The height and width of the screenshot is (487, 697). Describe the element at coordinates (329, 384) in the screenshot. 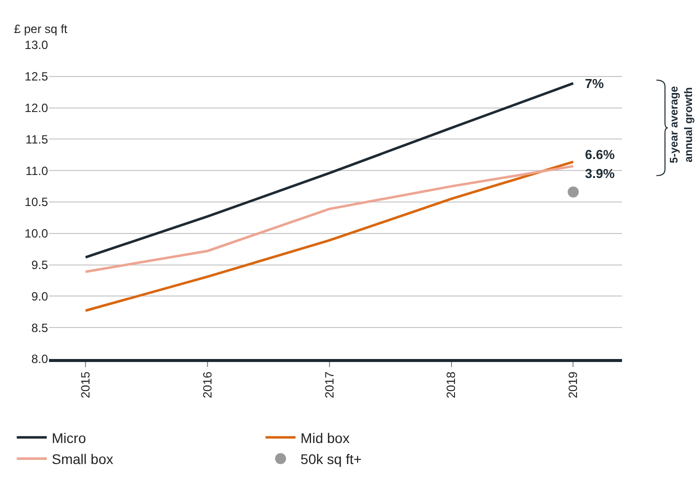

I see `x-tick-label: 2017` at that location.